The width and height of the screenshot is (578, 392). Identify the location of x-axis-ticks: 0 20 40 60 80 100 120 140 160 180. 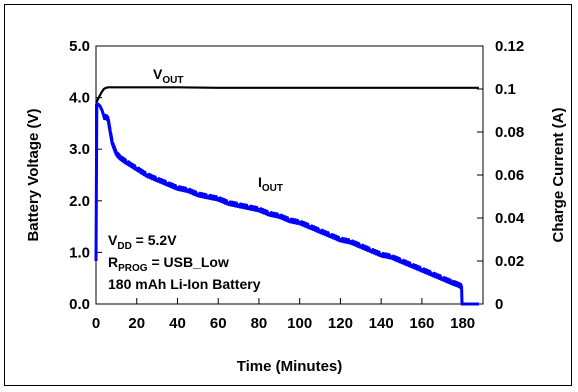
(283, 315).